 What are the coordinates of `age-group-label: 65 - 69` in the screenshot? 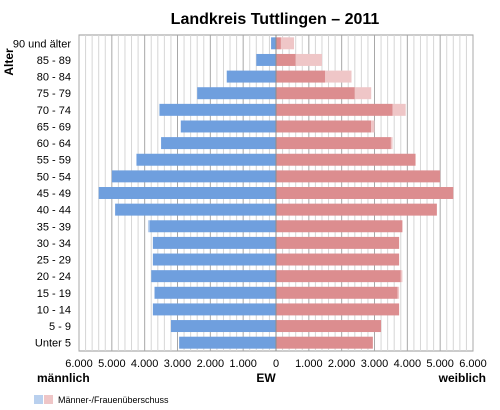 It's located at (54, 127).